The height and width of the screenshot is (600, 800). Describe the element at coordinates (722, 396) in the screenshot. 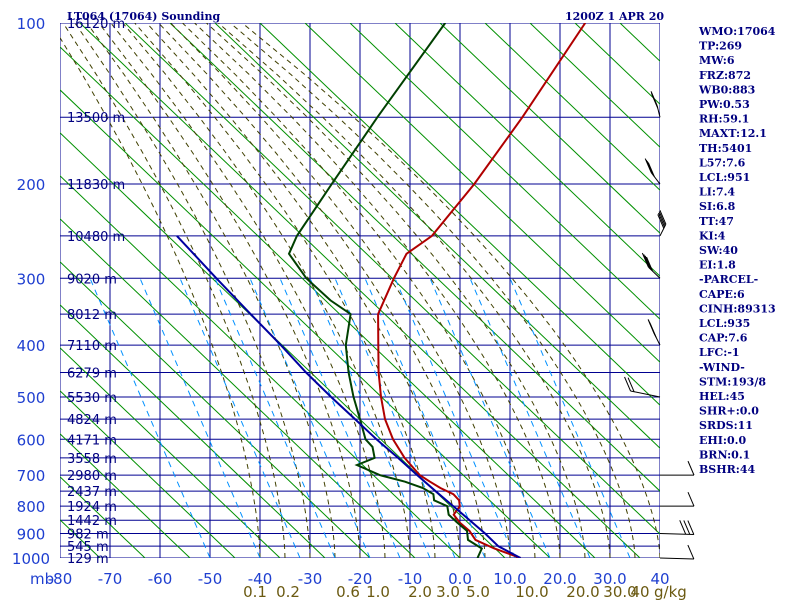

I see `stat-line: HEL:45` at that location.